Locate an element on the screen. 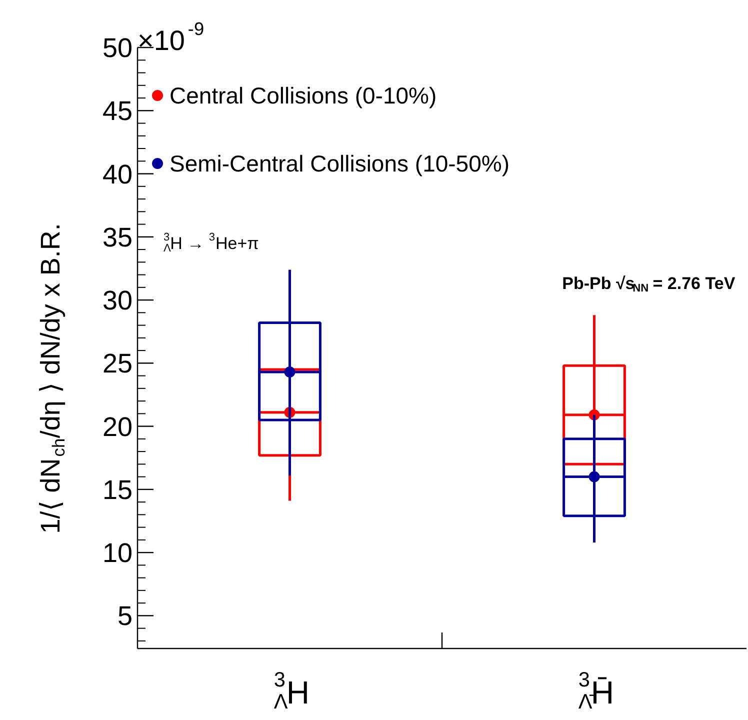  y-tick-label: 30 is located at coordinates (117, 301).